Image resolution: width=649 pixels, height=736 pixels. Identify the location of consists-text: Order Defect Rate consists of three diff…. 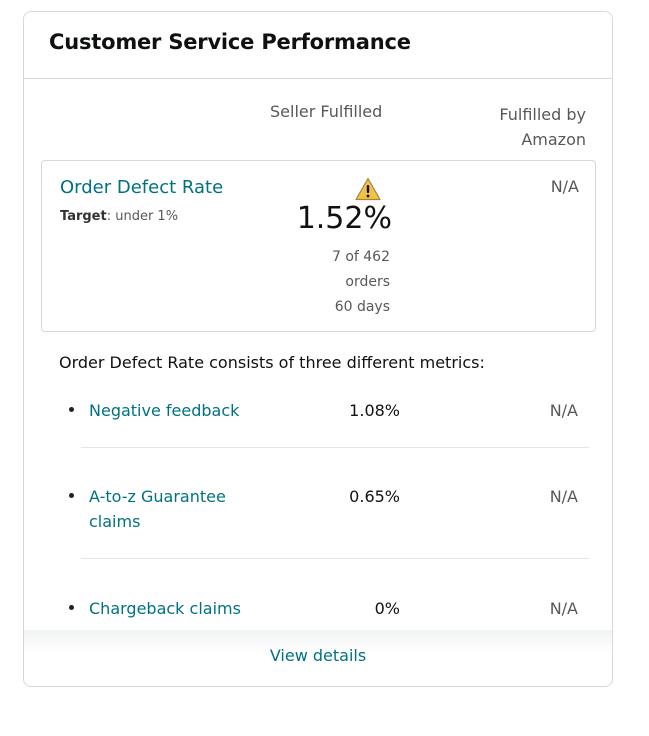
(272, 362).